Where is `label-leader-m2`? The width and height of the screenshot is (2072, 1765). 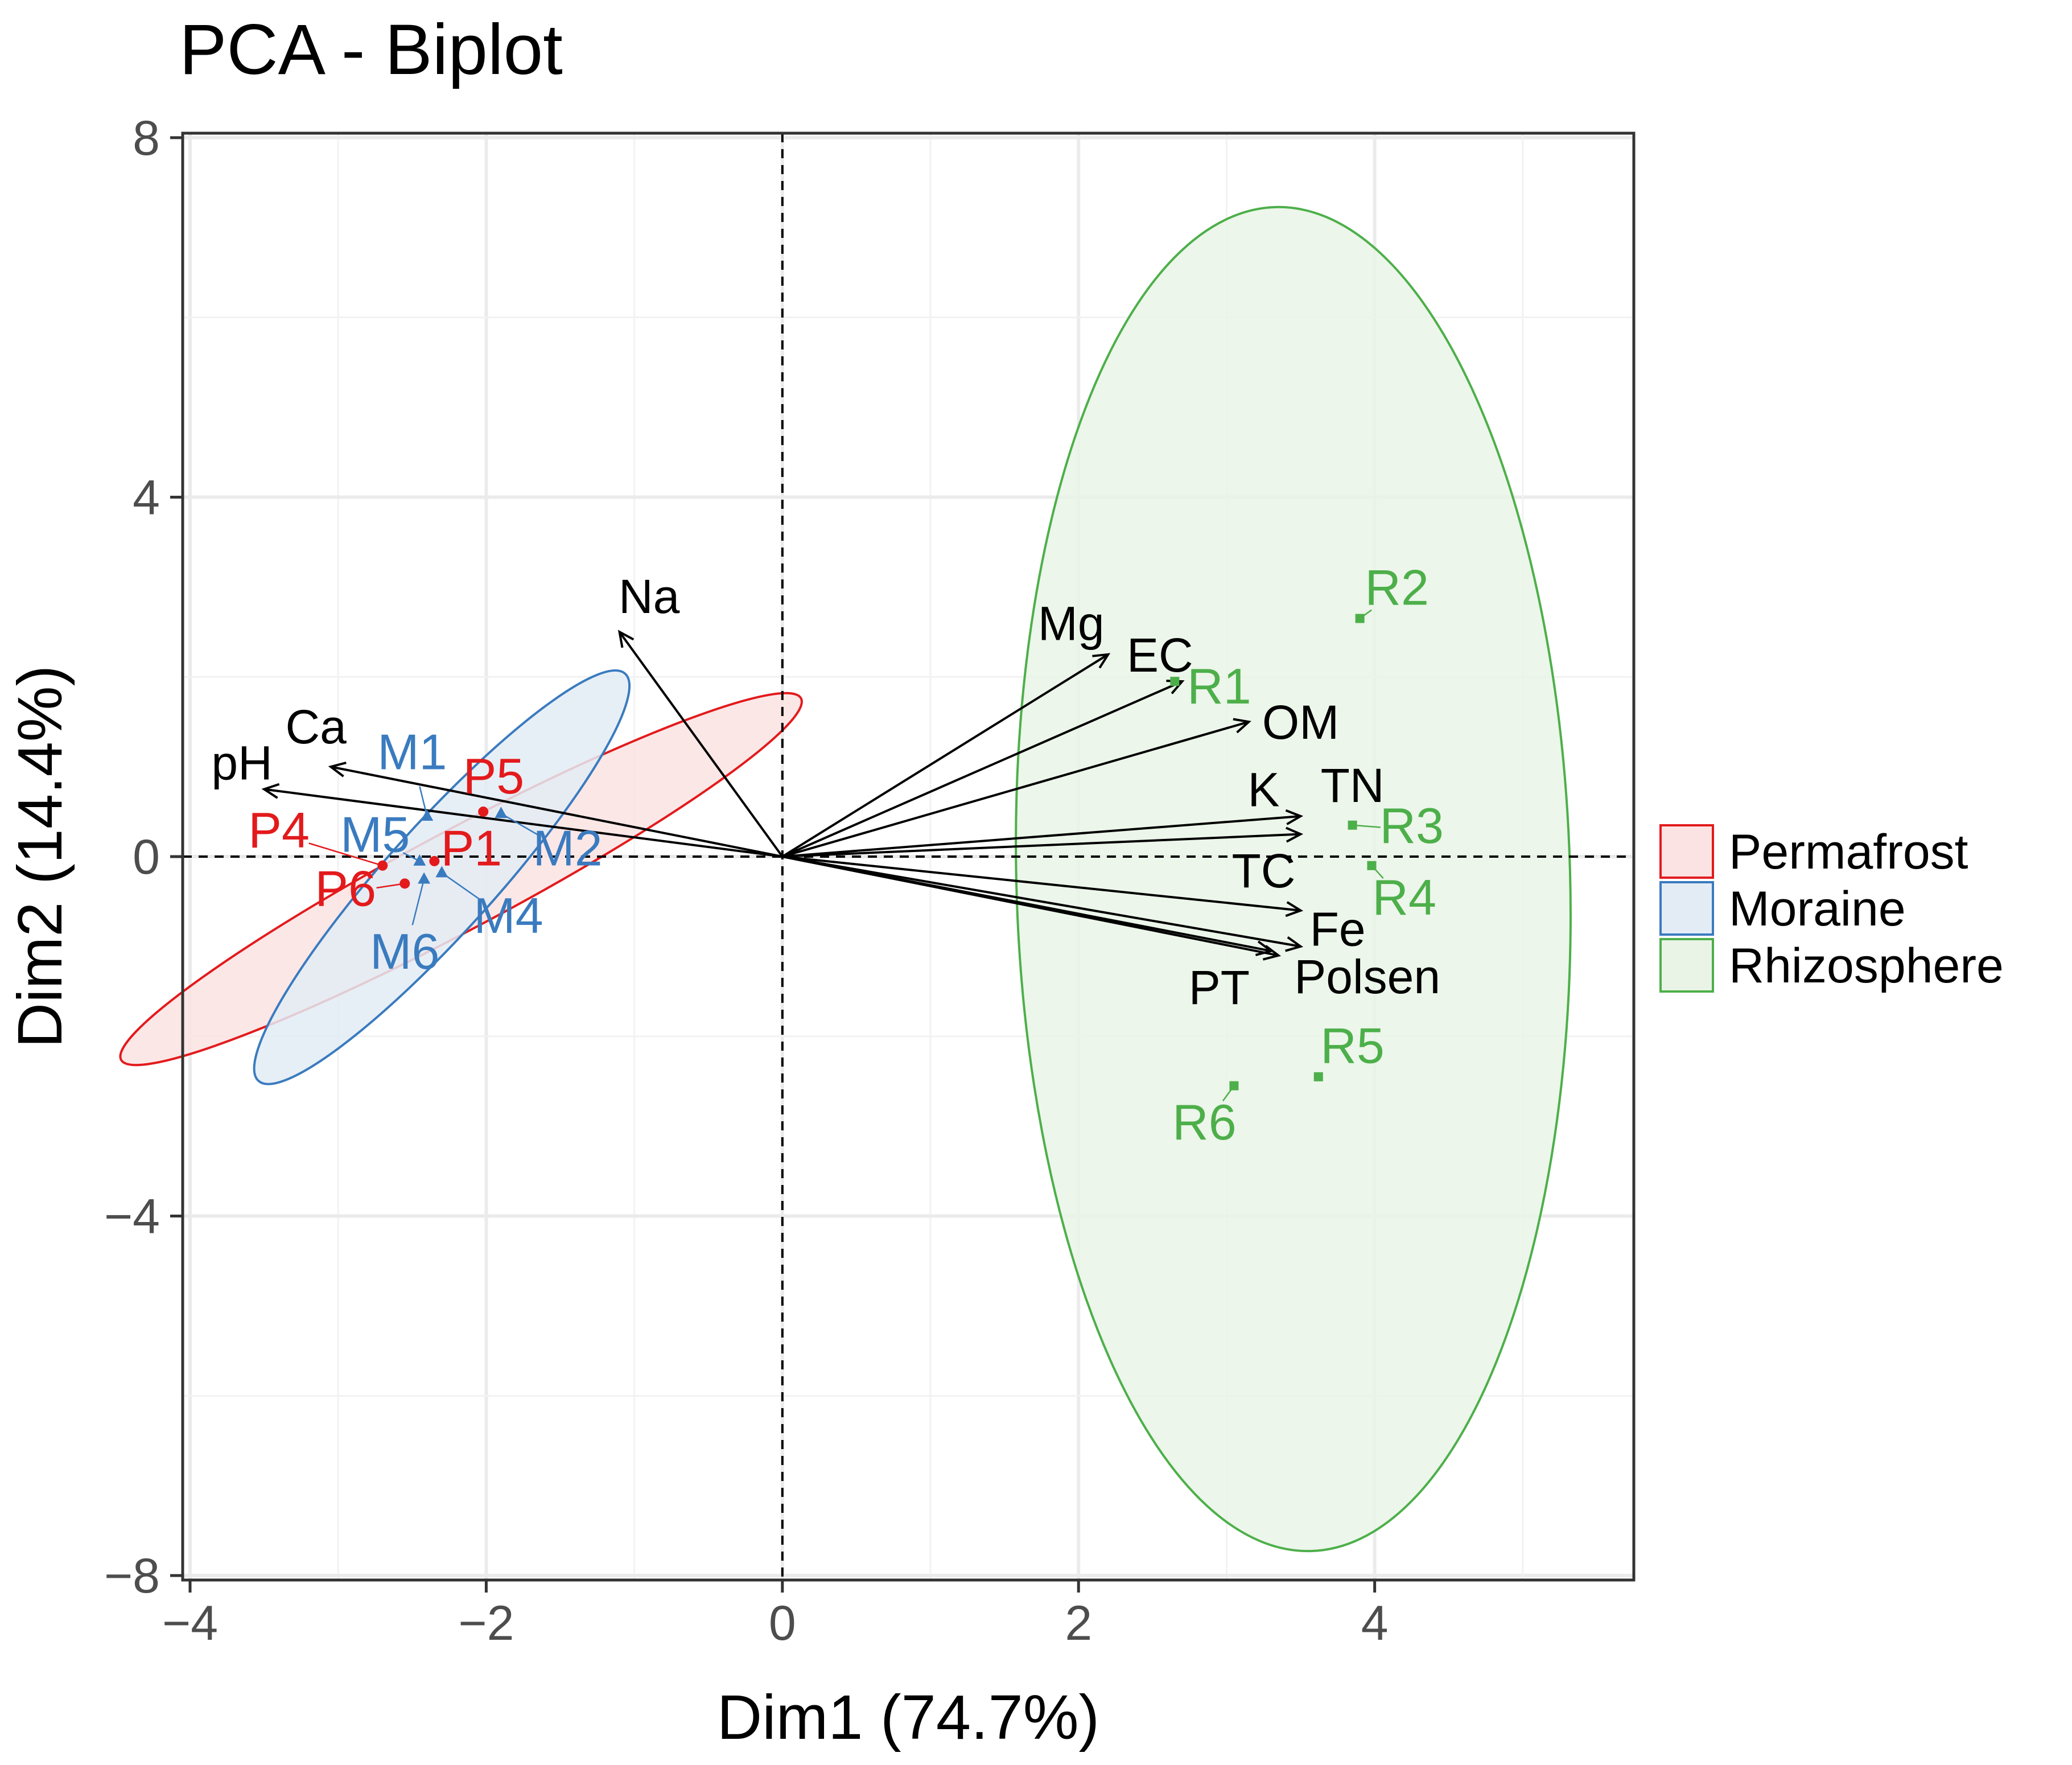 label-leader-m2 is located at coordinates (520, 825).